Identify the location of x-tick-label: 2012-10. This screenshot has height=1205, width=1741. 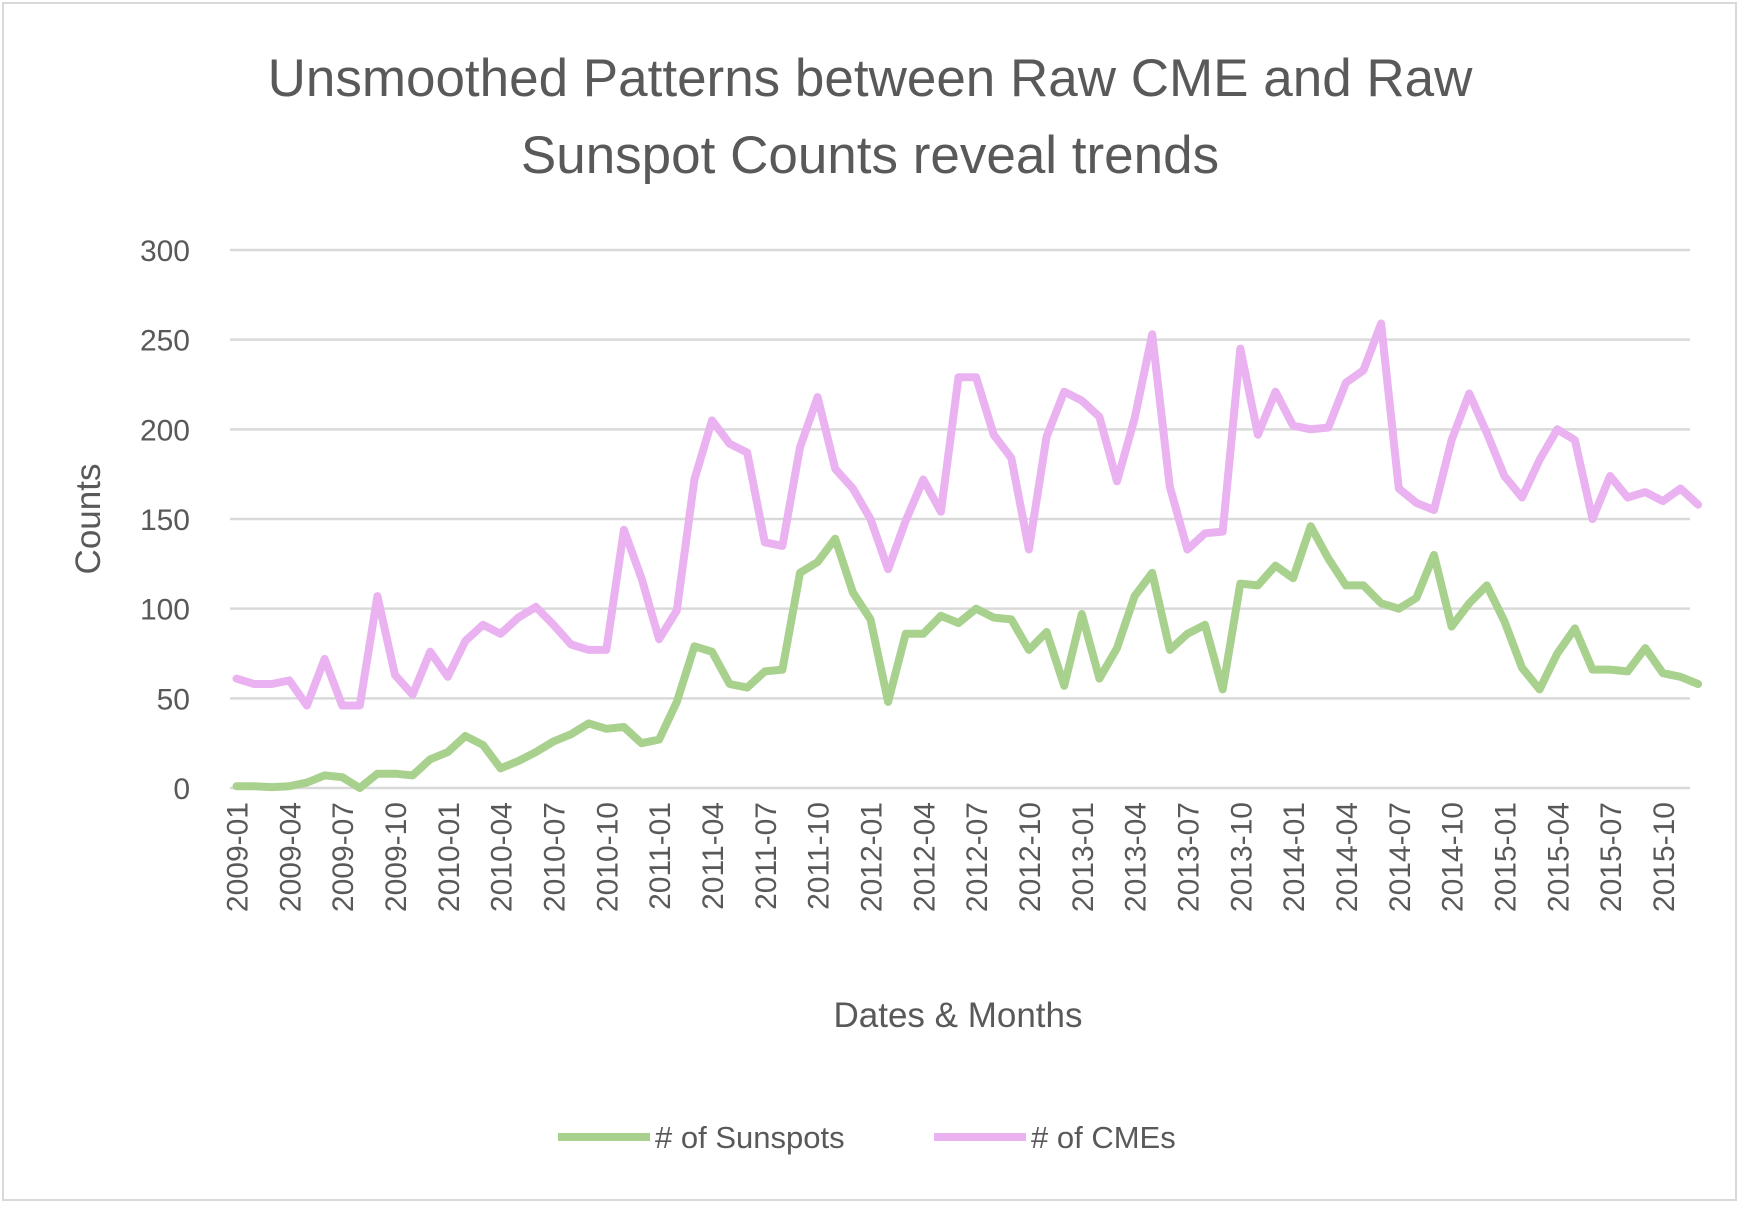
(1030, 857).